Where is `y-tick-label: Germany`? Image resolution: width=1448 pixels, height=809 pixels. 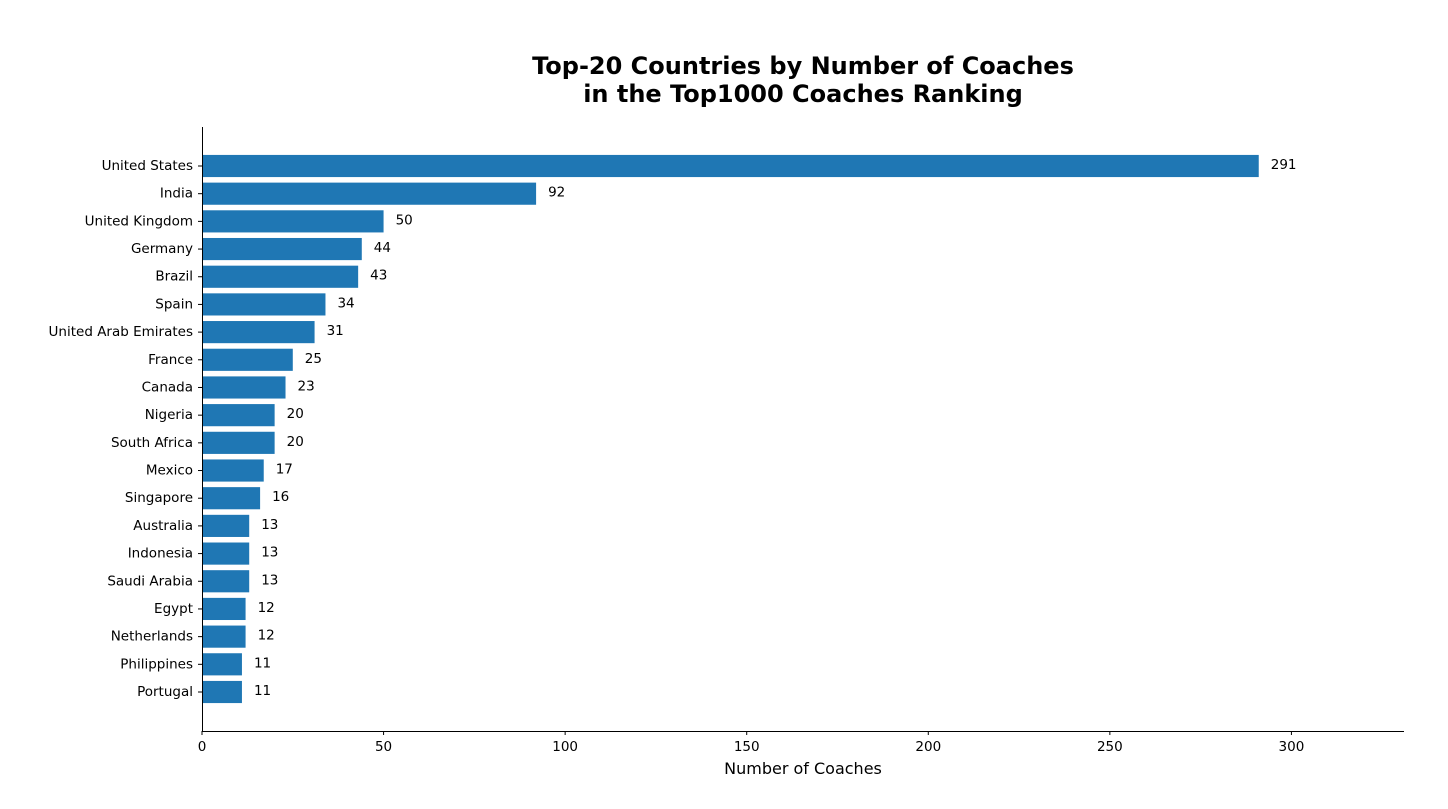 y-tick-label: Germany is located at coordinates (162, 249).